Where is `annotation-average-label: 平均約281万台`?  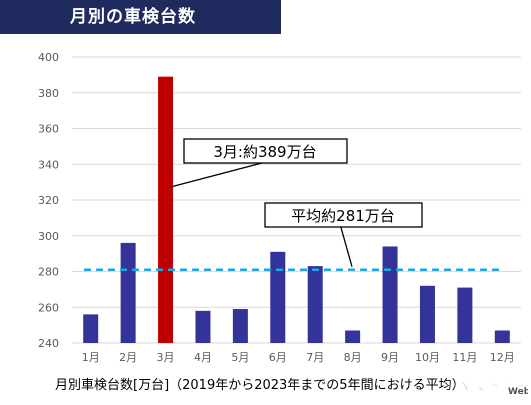 annotation-average-label: 平均約281万台 is located at coordinates (343, 216).